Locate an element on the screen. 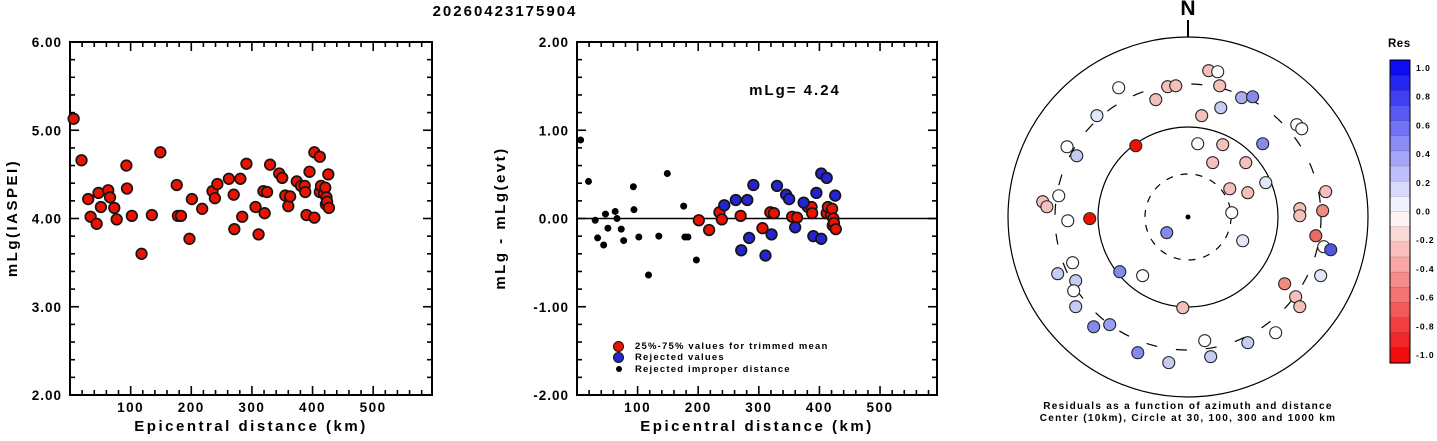  y-tick-label: 3.00 is located at coordinates (47, 307).